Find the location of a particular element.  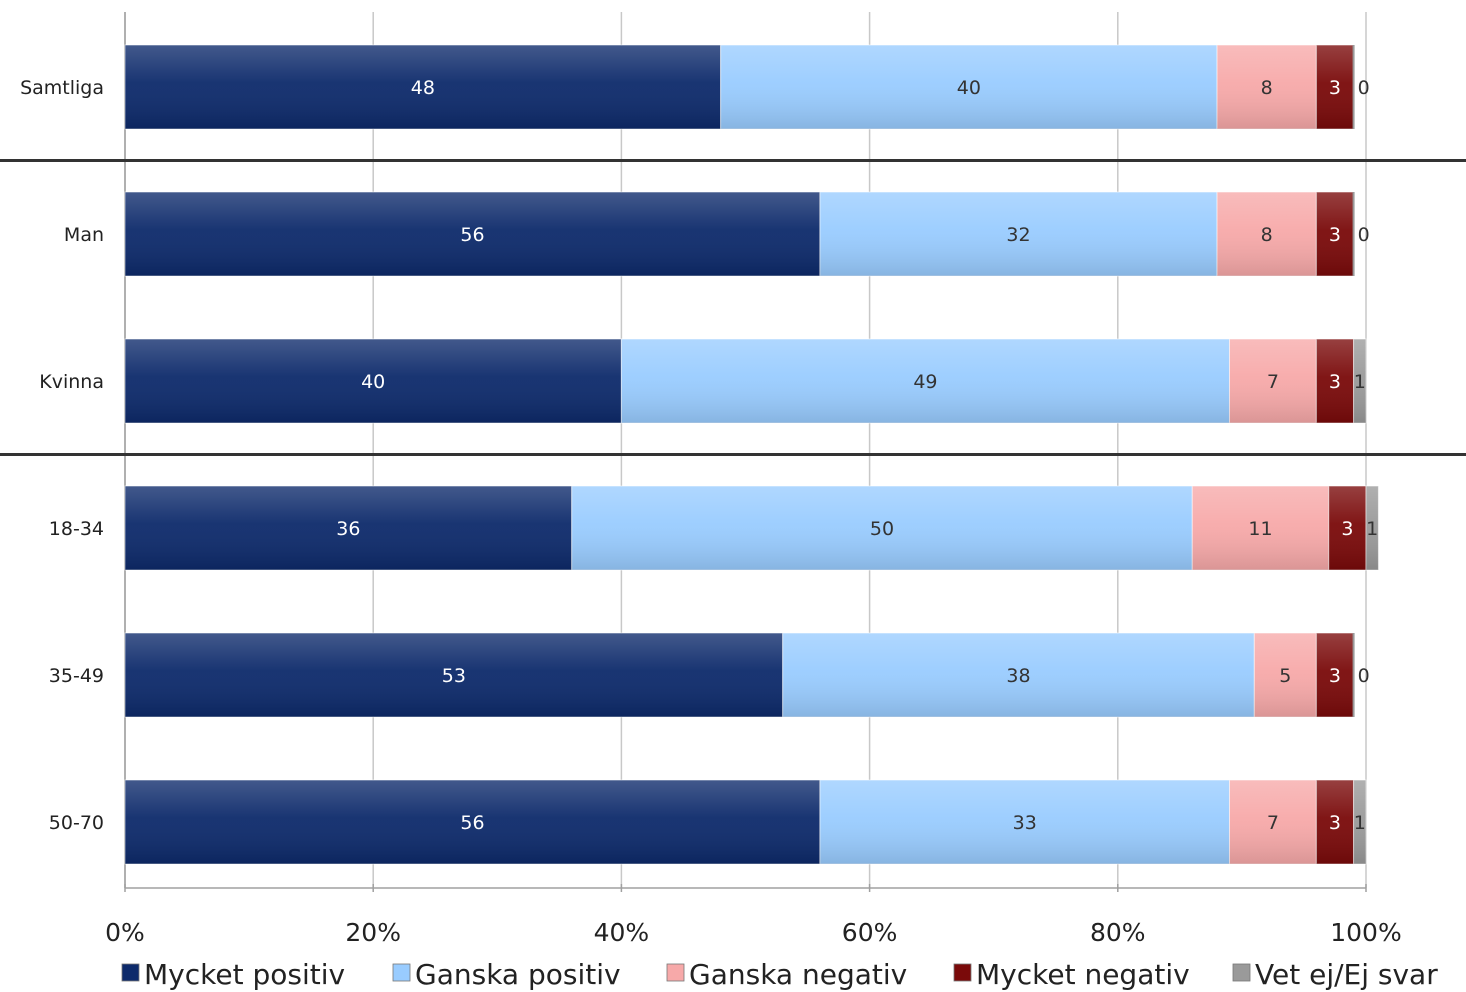

legend-swatch-mycket-positiv is located at coordinates (130, 972).